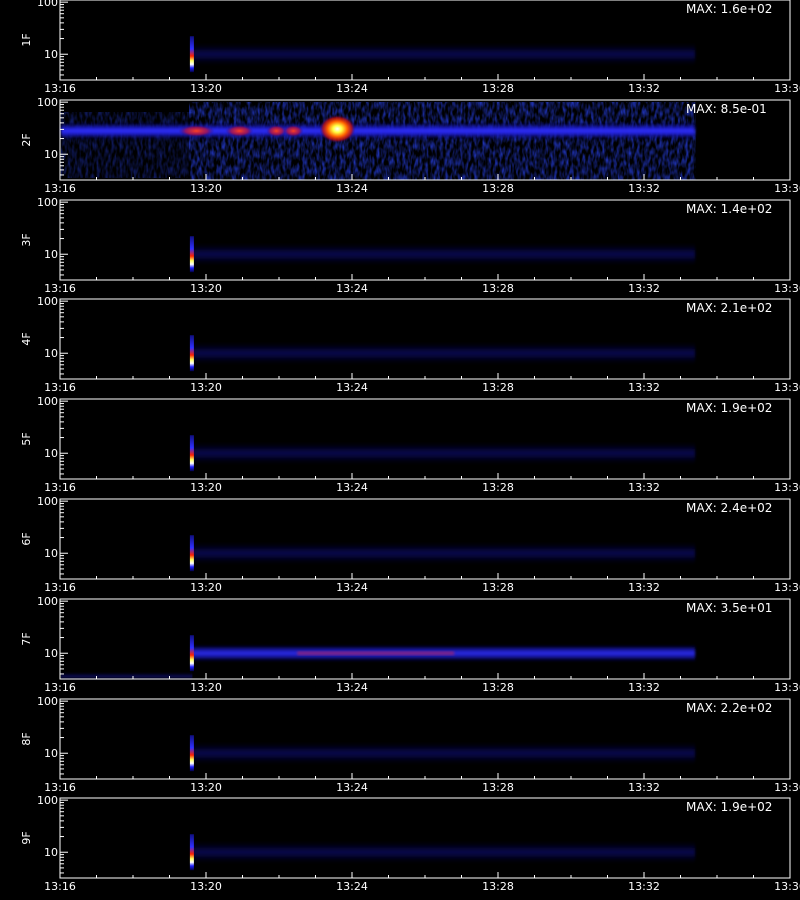  Describe the element at coordinates (26, 538) in the screenshot. I see `panel-label: 6F` at that location.